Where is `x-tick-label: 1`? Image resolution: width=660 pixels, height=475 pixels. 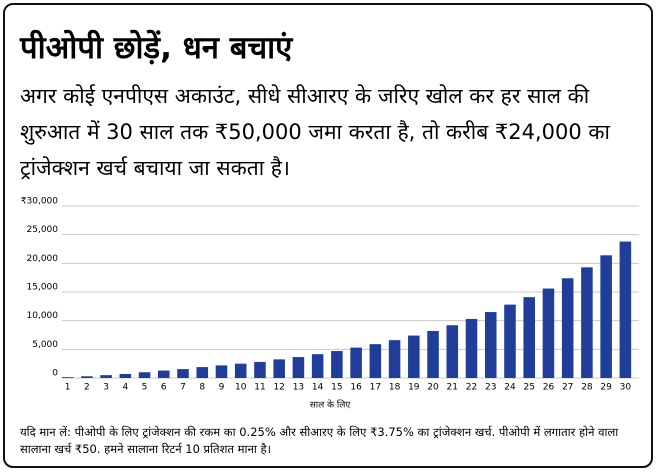
x-tick-label: 1 is located at coordinates (68, 388).